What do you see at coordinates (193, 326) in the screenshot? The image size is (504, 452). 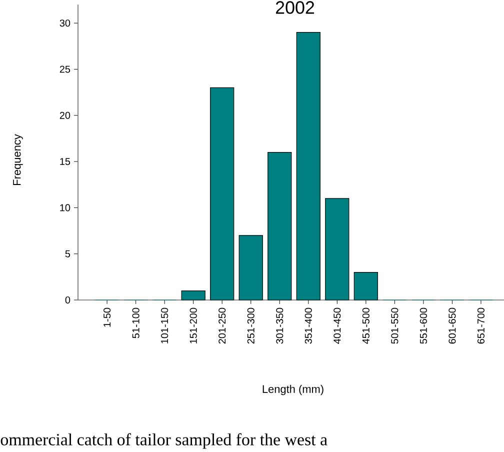 I see `x-tick-label: 151-200` at bounding box center [193, 326].